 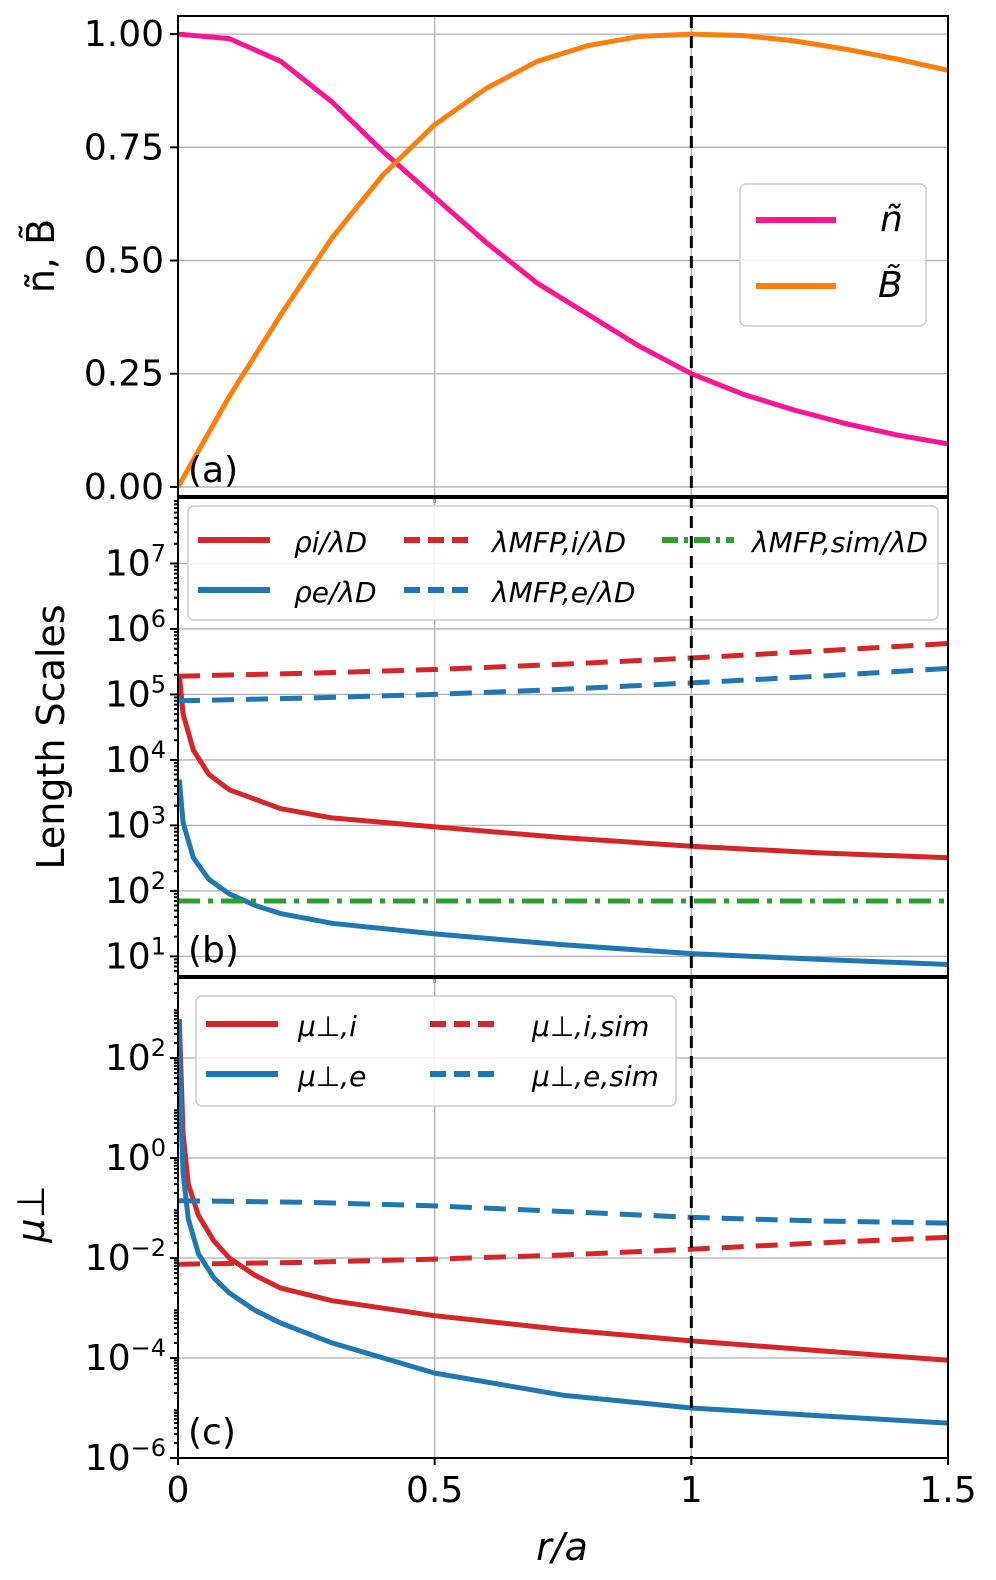 I want to click on legend-label-mu-e-sim: μ⊥,e,sim, so click(x=595, y=1076).